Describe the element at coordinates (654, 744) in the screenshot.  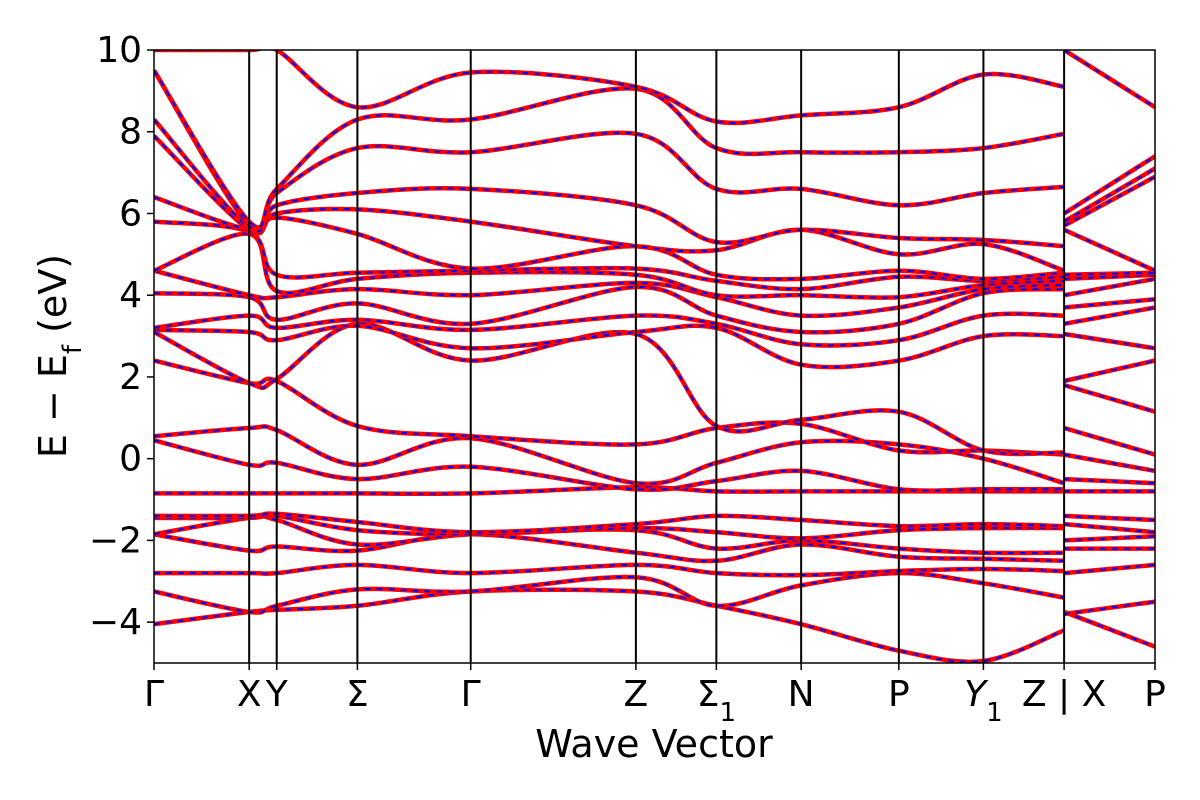
I see `x-axis-title: Wave Vector` at that location.